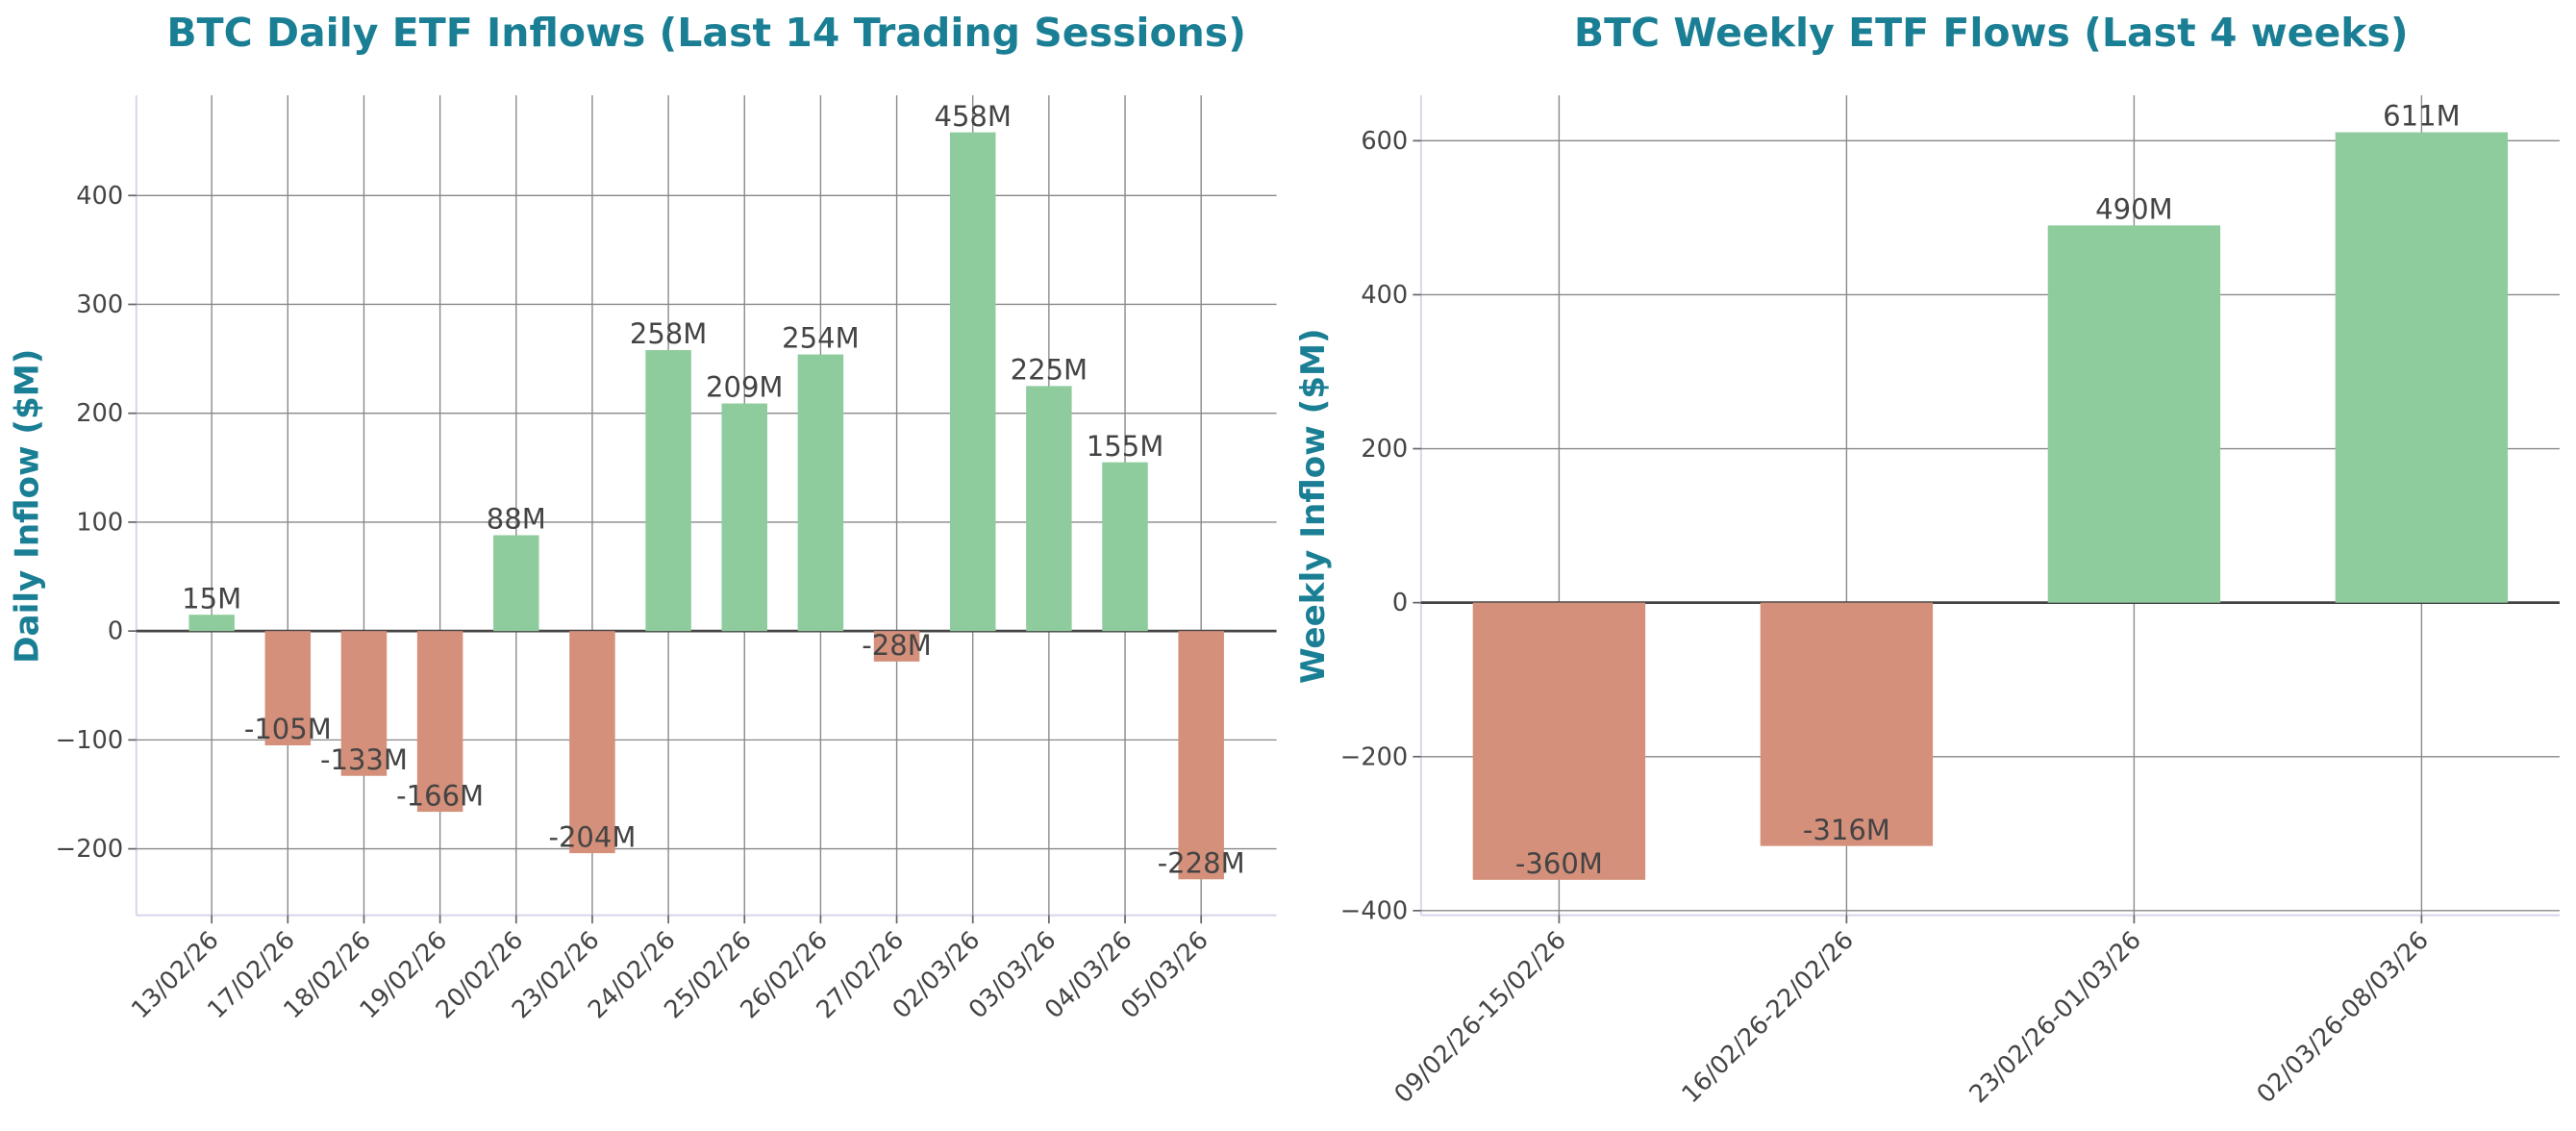 The width and height of the screenshot is (2576, 1131). I want to click on value-label: -133M, so click(364, 759).